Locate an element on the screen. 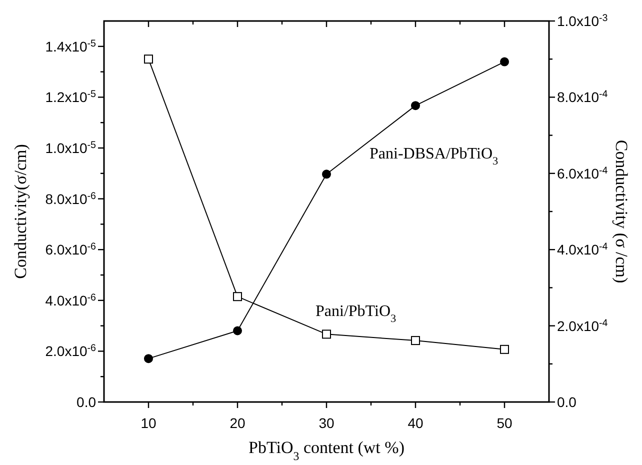 The height and width of the screenshot is (465, 642). y-tick-label: 1.2x10$^{-5}$ is located at coordinates (71, 97).